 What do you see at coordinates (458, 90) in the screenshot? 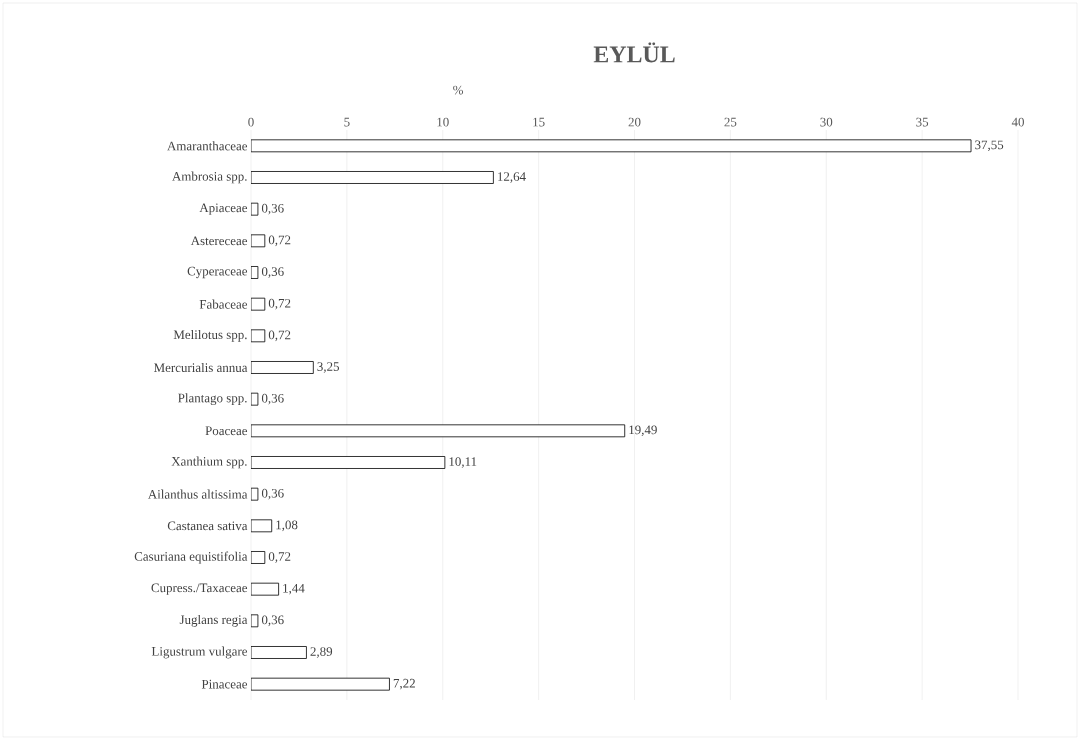
I see `x-axis-title: %` at bounding box center [458, 90].